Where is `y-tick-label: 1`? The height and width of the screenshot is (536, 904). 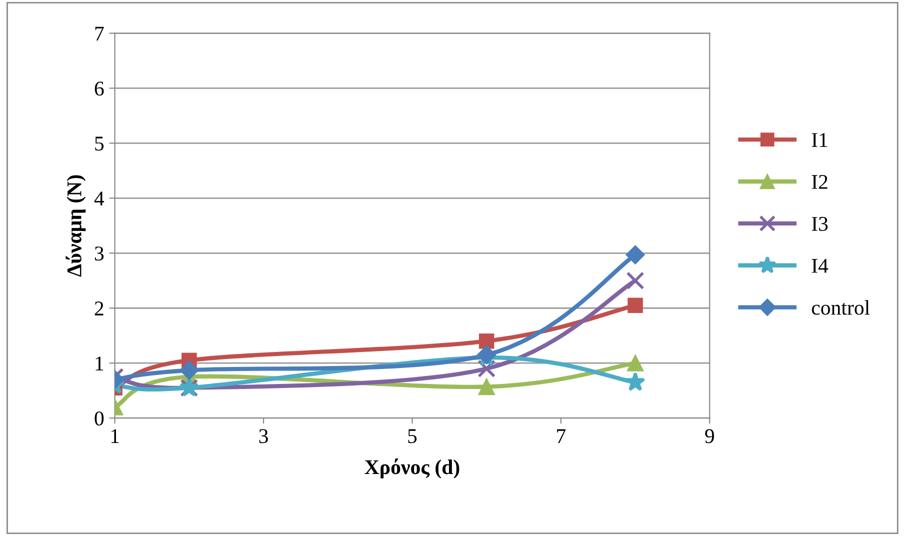 y-tick-label: 1 is located at coordinates (100, 363).